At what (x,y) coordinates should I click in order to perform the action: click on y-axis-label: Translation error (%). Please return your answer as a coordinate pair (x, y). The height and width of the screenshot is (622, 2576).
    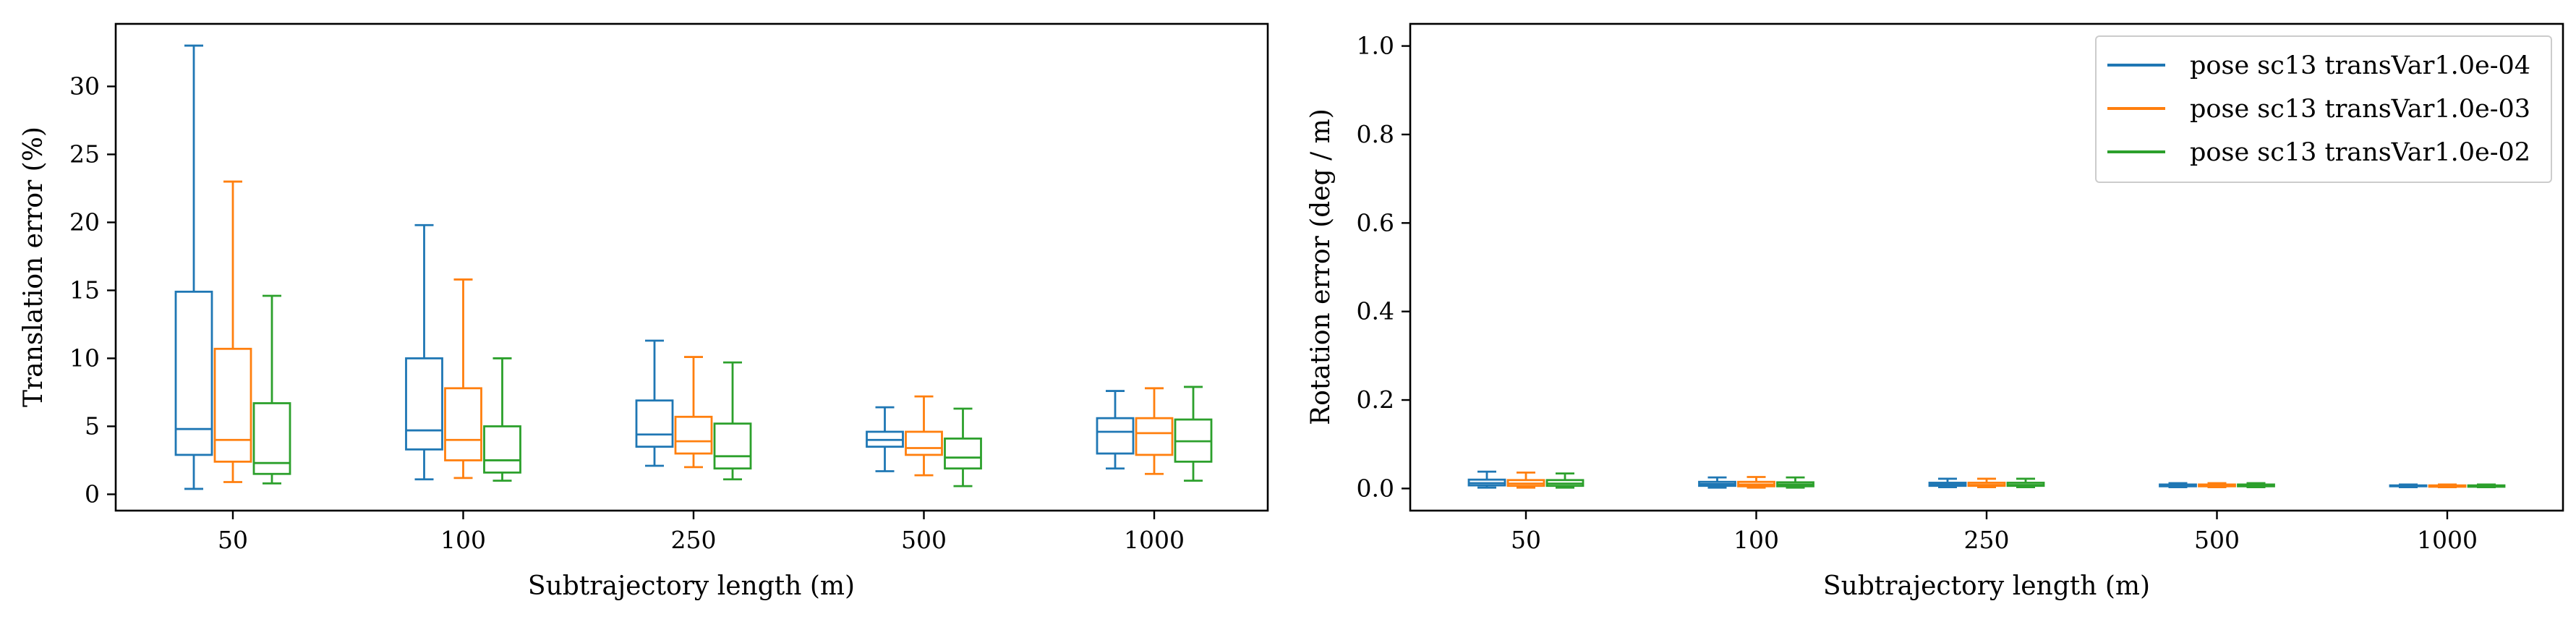
    Looking at the image, I should click on (33, 267).